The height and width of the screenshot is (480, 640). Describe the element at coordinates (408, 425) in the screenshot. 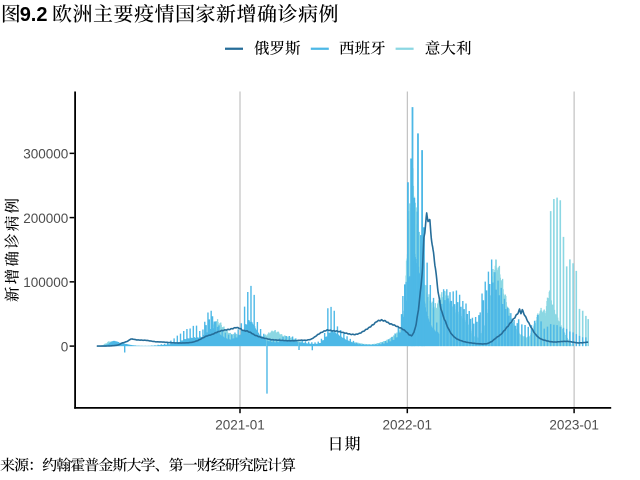

I see `svg-text: 2022-01` at that location.